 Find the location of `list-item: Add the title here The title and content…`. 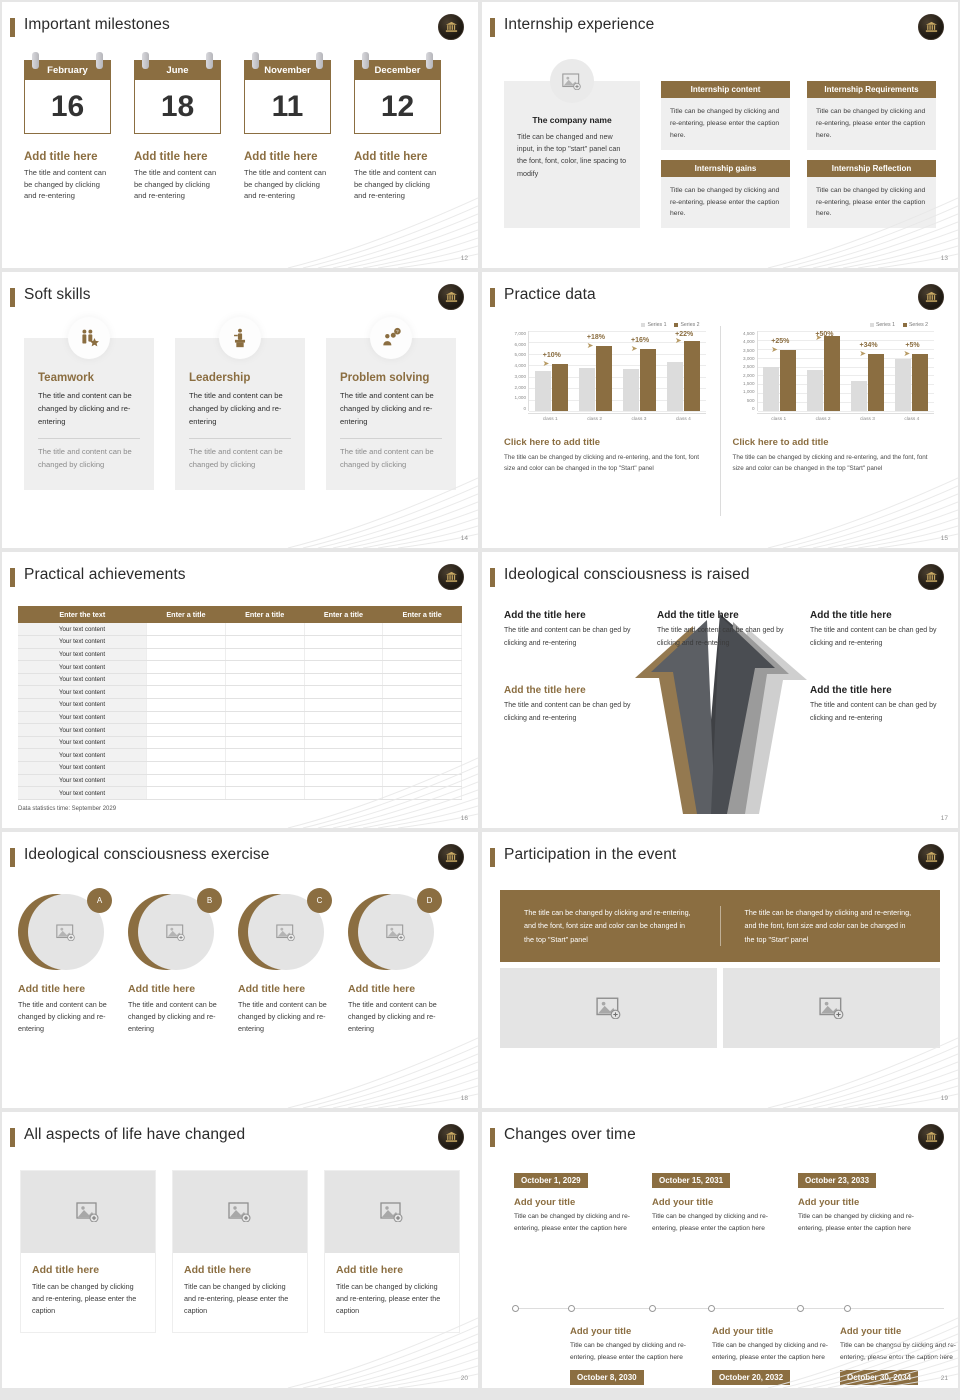

list-item: Add the title here The title and content… is located at coordinates (884, 630).